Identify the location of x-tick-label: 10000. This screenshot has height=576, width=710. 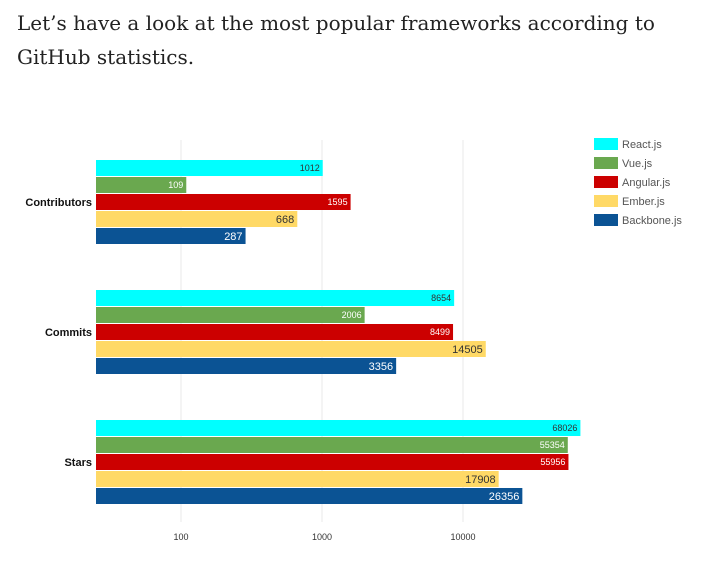
(462, 537).